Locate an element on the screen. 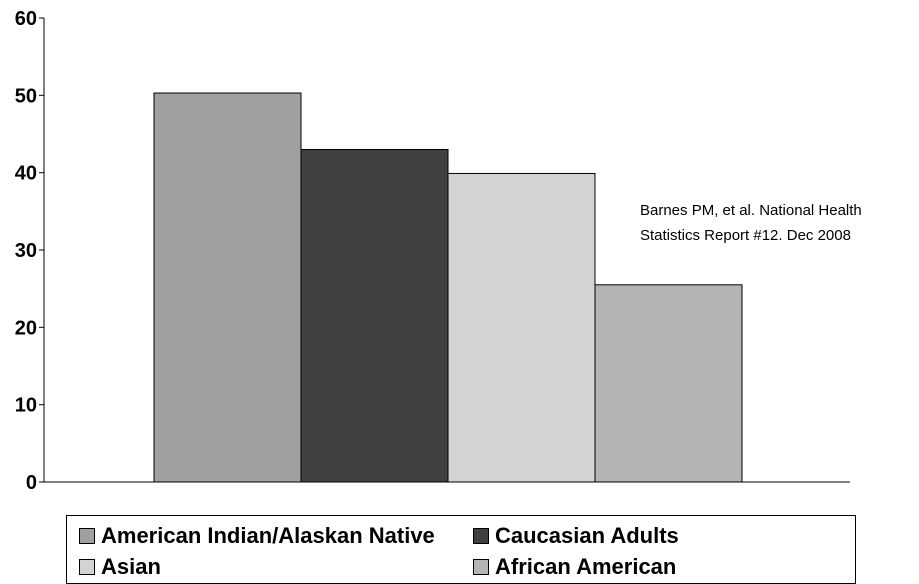 The image size is (919, 584). legend-item-african-american: African American is located at coordinates (574, 567).